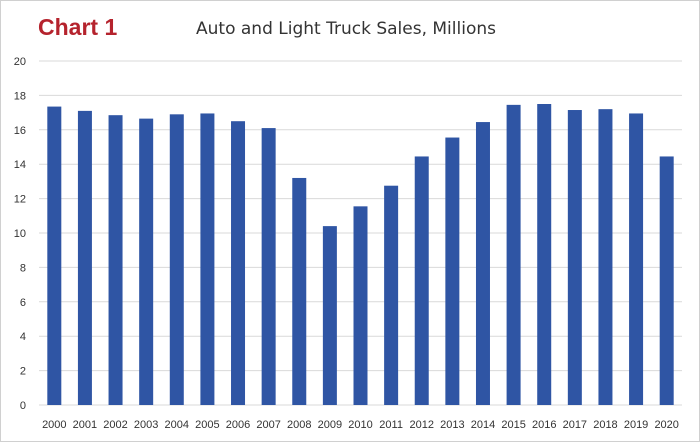  What do you see at coordinates (20, 96) in the screenshot?
I see `y-tick-label: 18` at bounding box center [20, 96].